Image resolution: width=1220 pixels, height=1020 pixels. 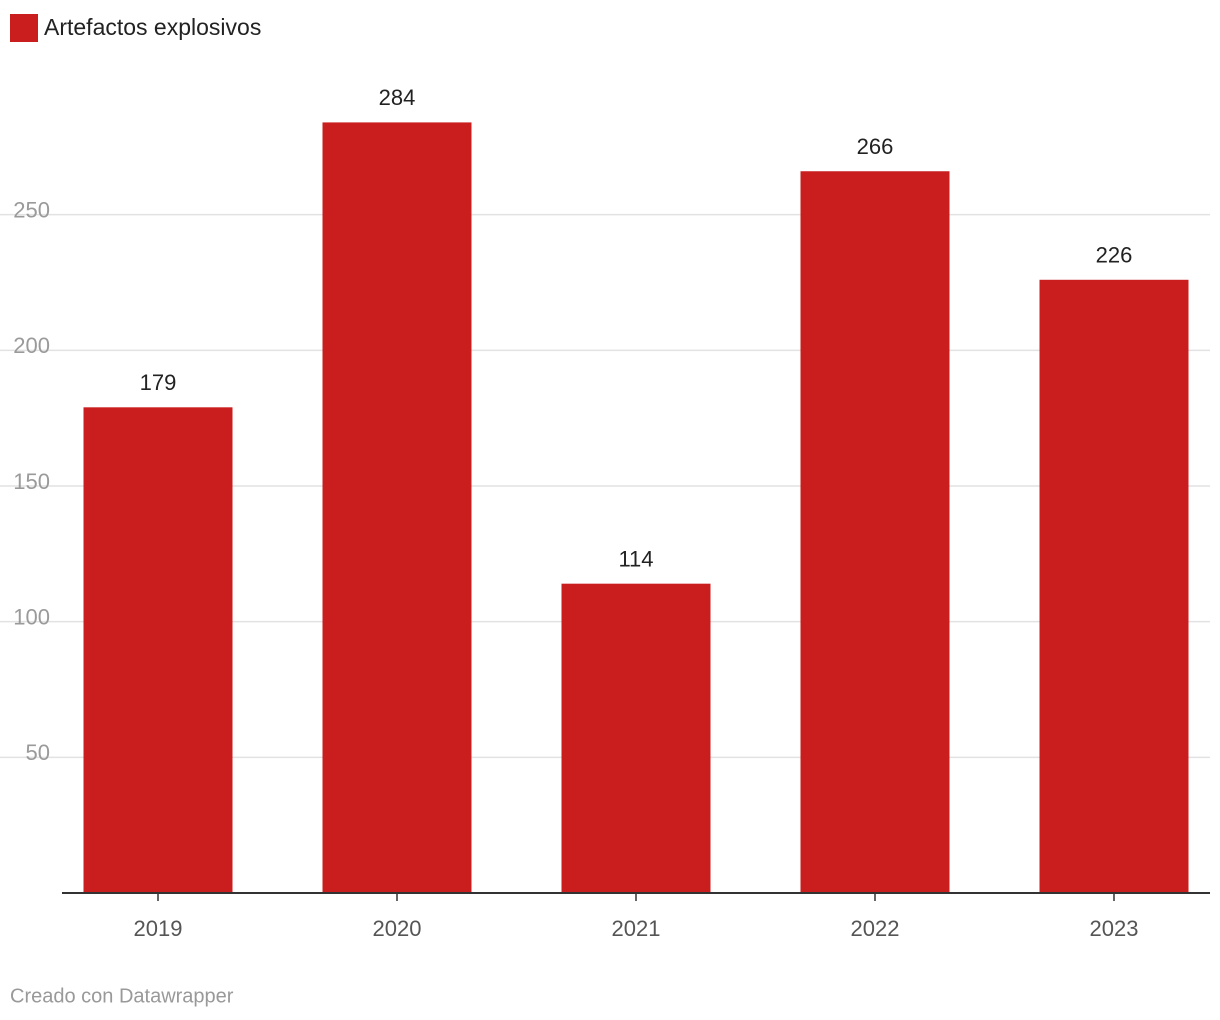 I want to click on value-label: 266, so click(x=875, y=146).